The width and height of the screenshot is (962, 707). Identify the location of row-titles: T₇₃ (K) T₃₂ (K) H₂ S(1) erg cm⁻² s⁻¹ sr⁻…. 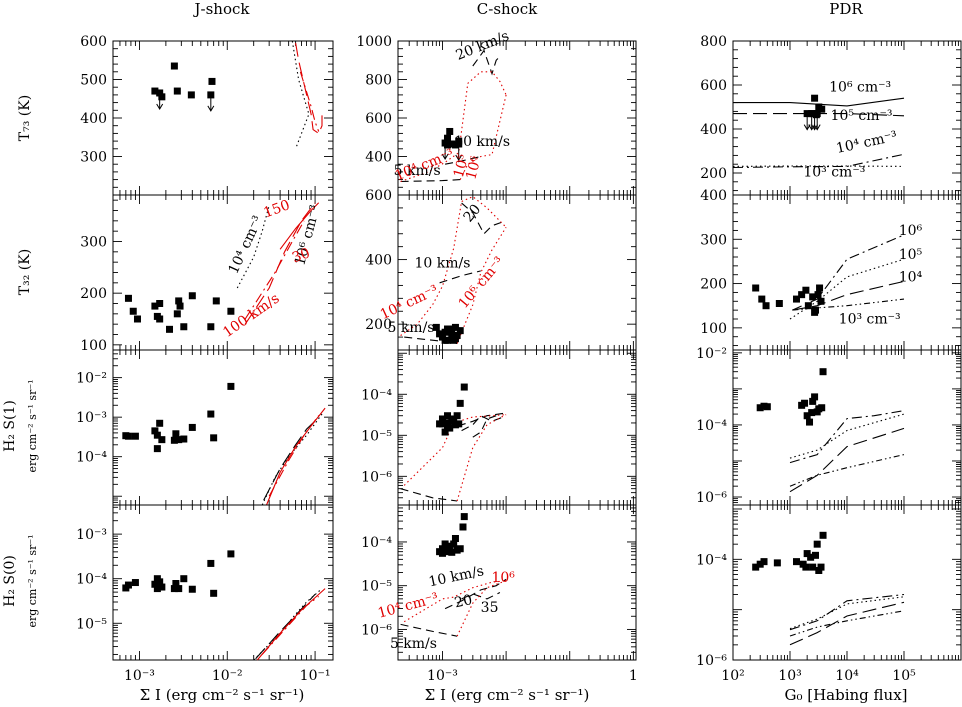
(20, 361).